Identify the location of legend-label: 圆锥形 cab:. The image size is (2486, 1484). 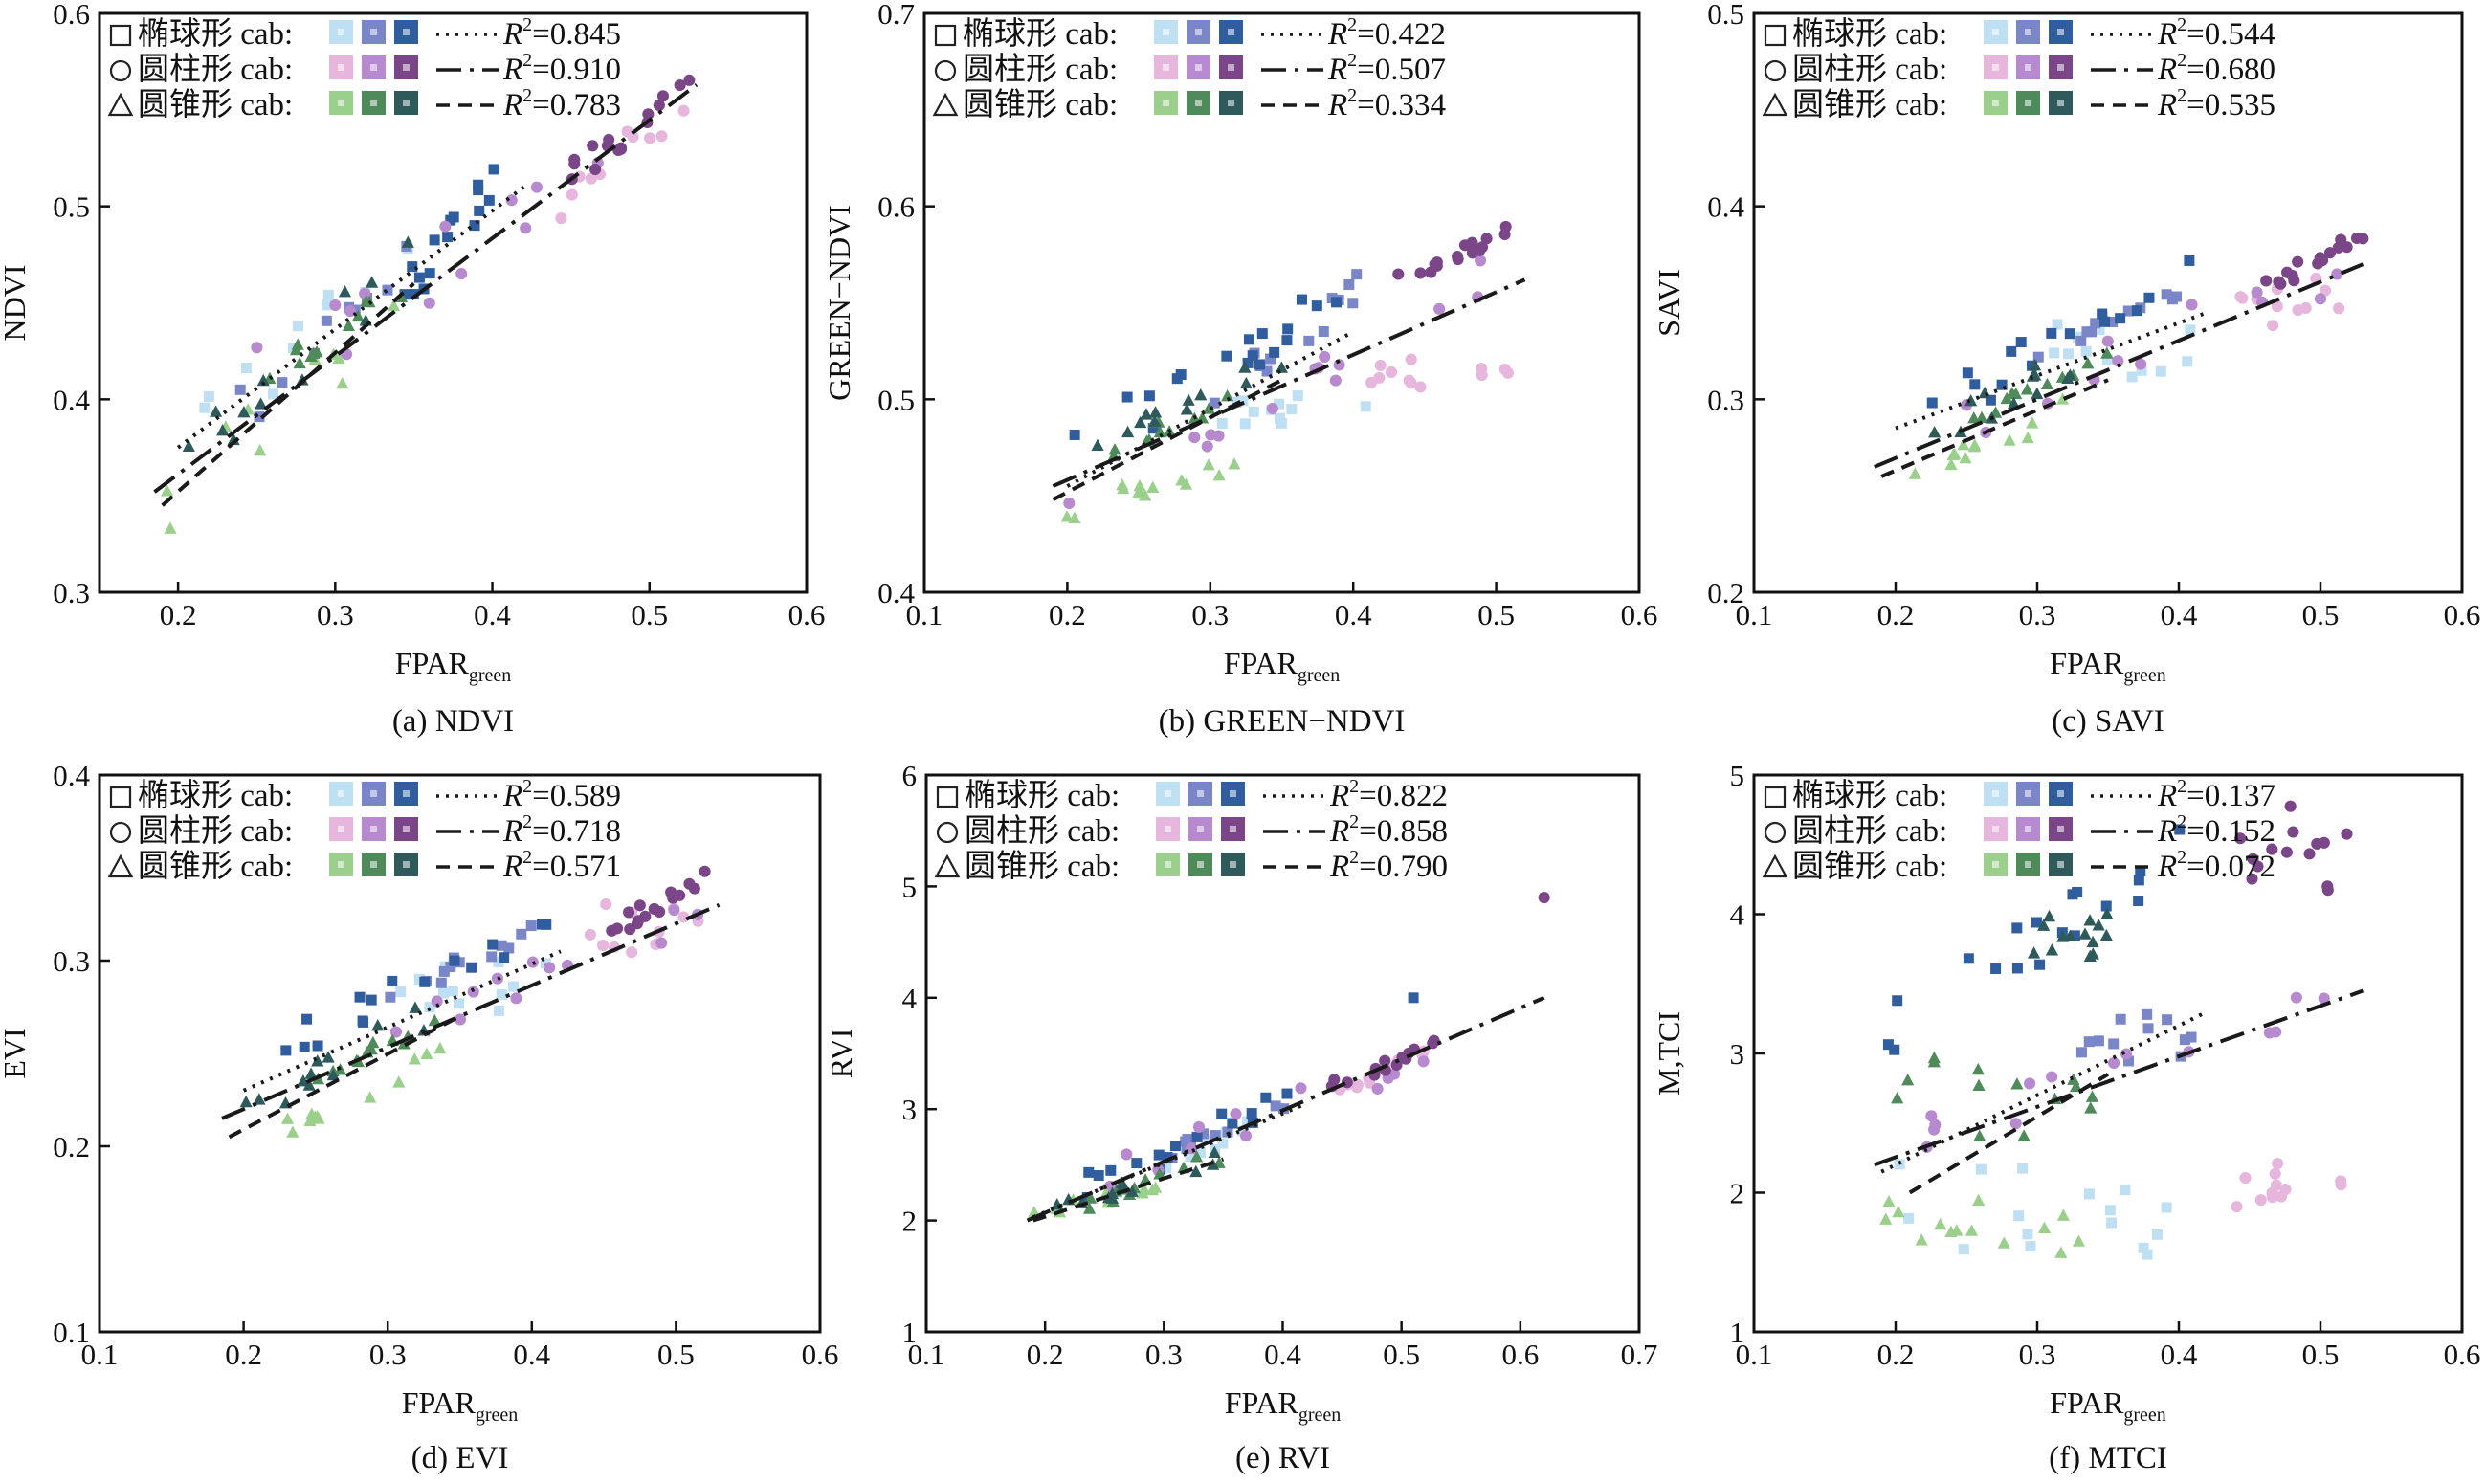
(215, 104).